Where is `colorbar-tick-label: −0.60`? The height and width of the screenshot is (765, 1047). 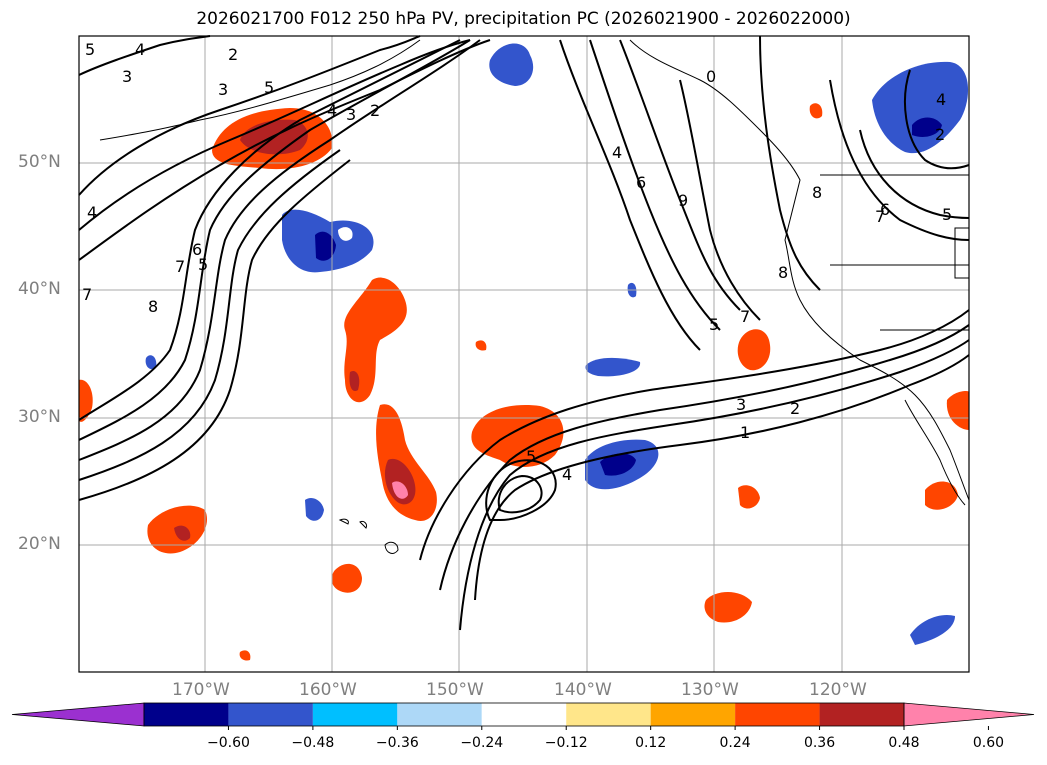
colorbar-tick-label: −0.60 is located at coordinates (228, 743).